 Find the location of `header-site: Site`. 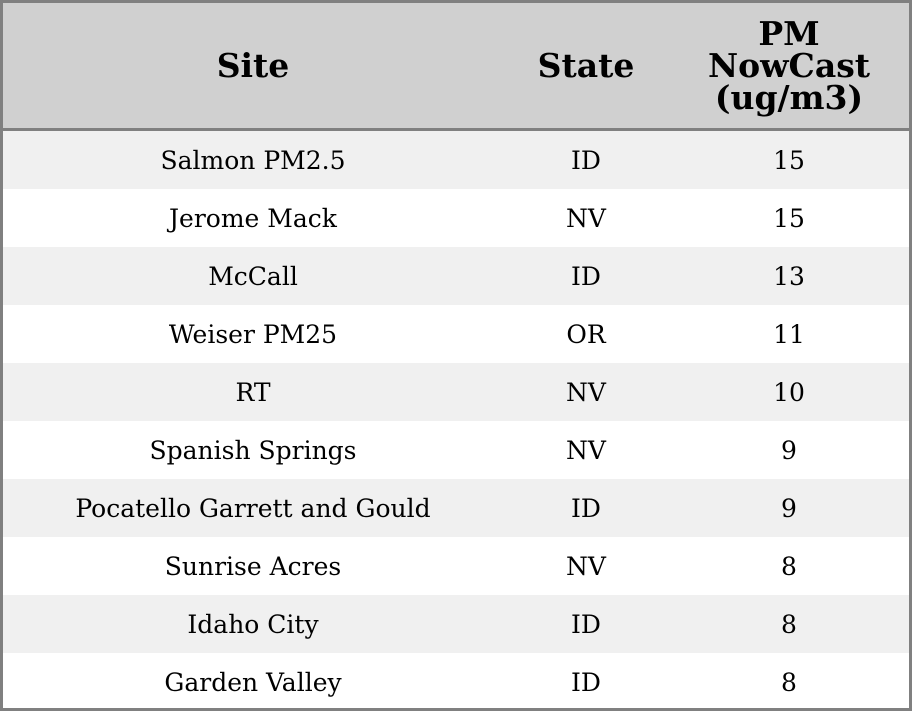

header-site: Site is located at coordinates (253, 67).